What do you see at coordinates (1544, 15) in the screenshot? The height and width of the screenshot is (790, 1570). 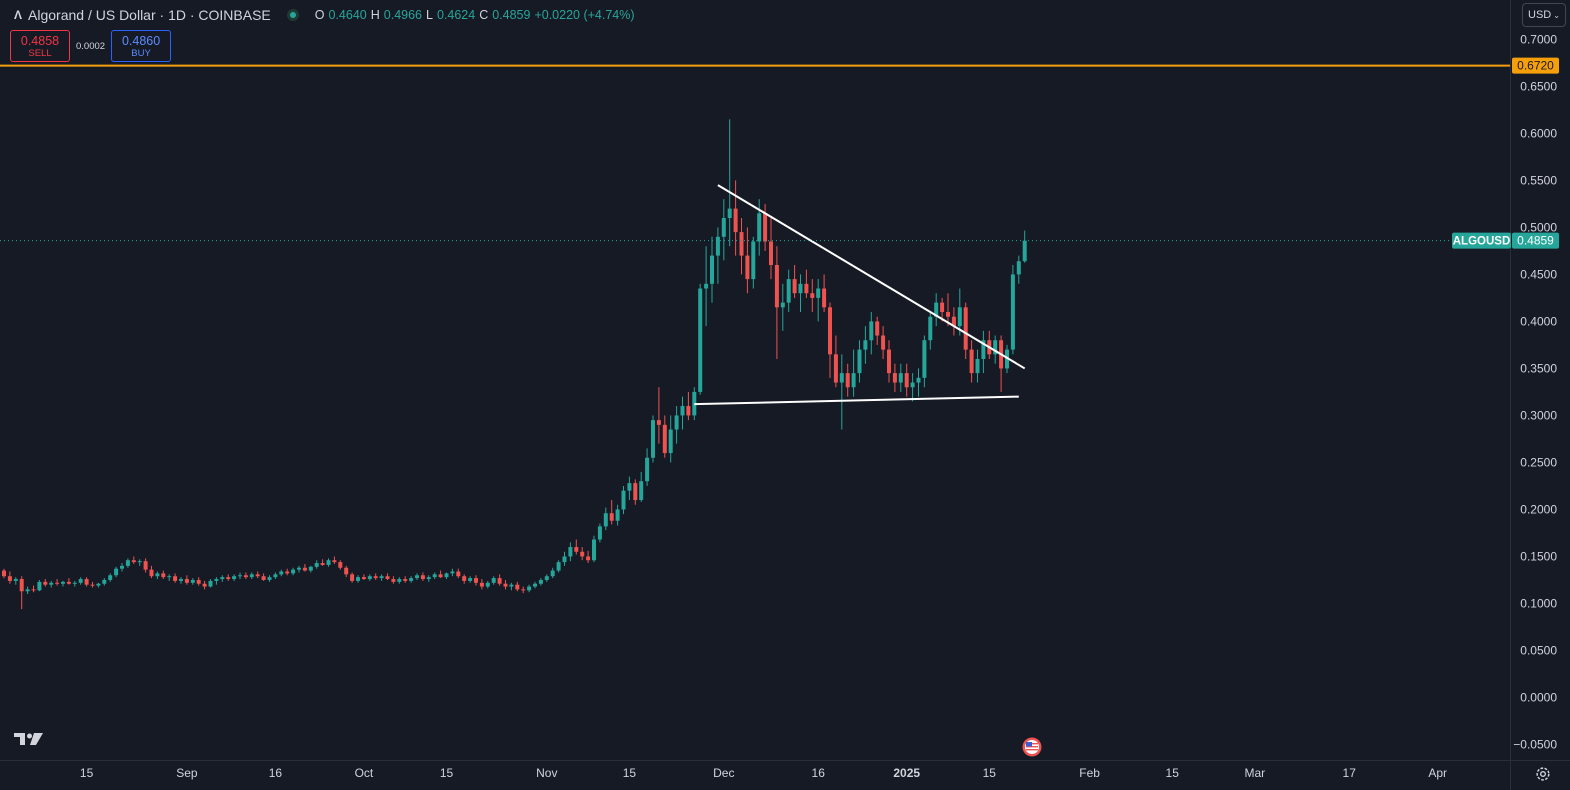 I see `currency-selector: USD ⌄` at bounding box center [1544, 15].